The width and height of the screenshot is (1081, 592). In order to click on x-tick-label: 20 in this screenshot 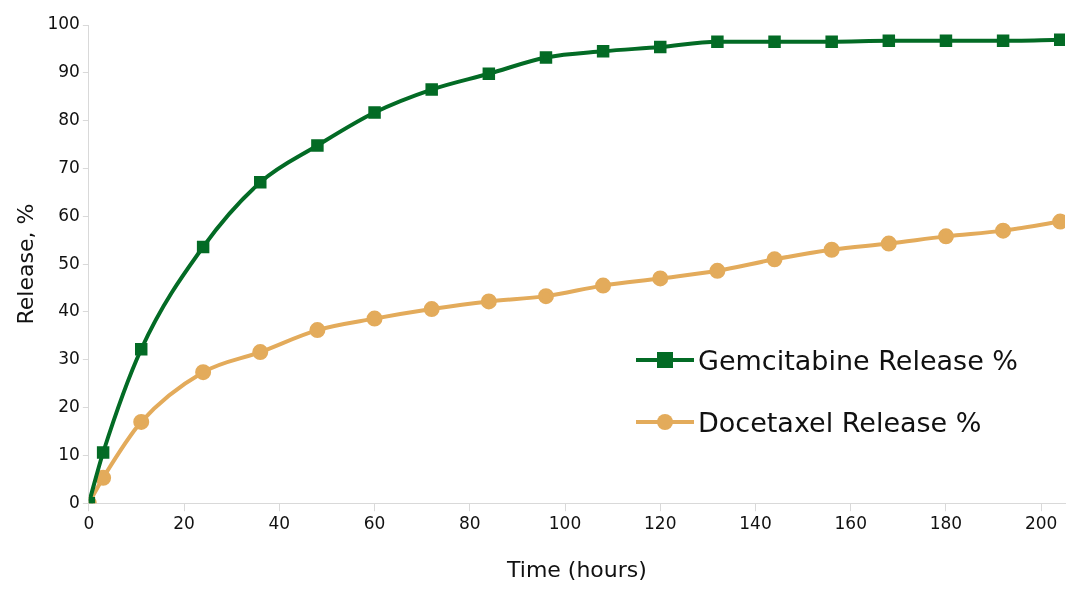, I will do `click(184, 522)`.